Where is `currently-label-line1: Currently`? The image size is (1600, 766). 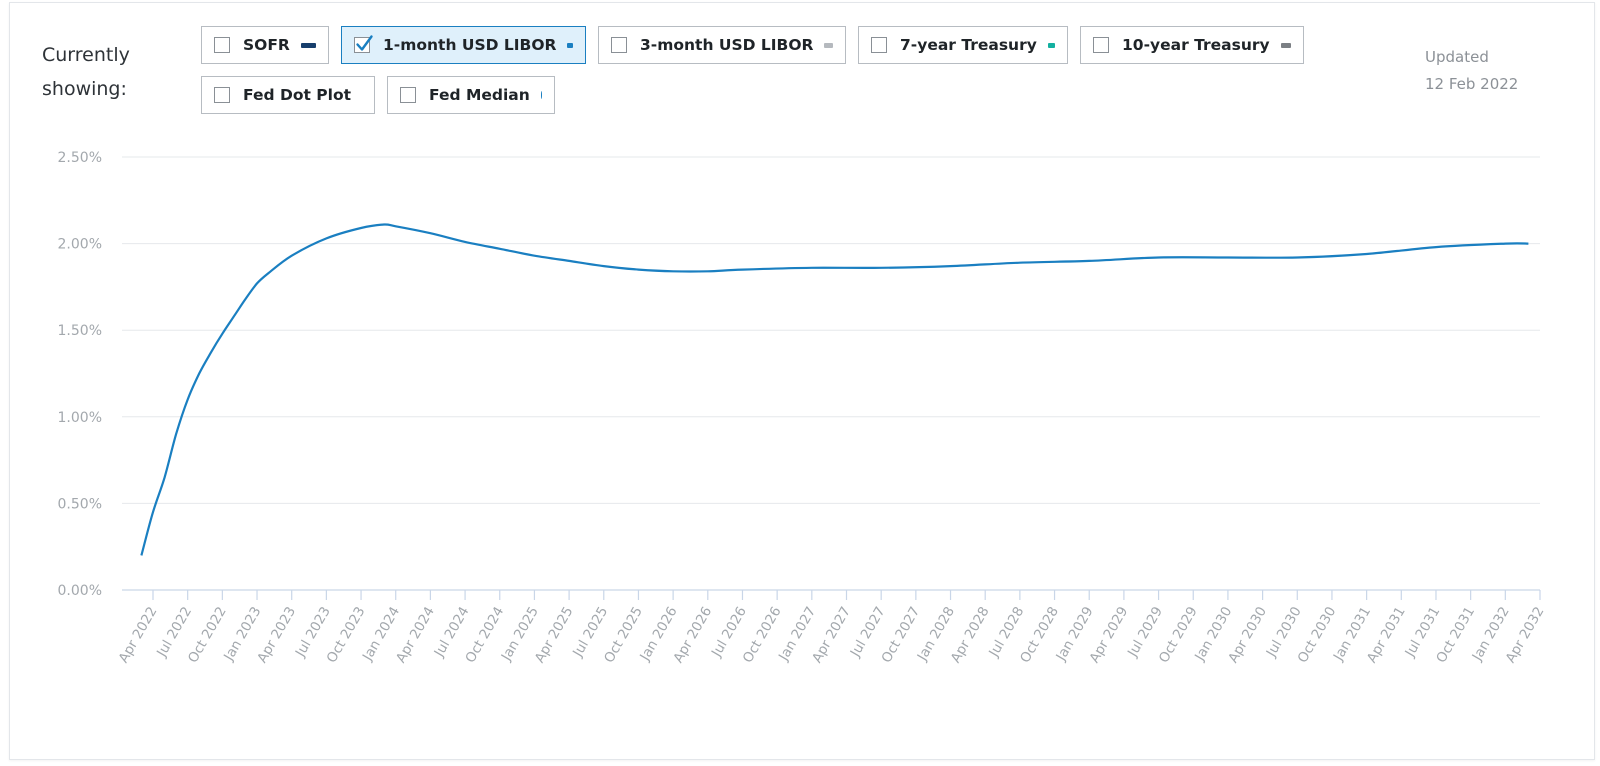
currently-label-line1: Currently is located at coordinates (86, 55).